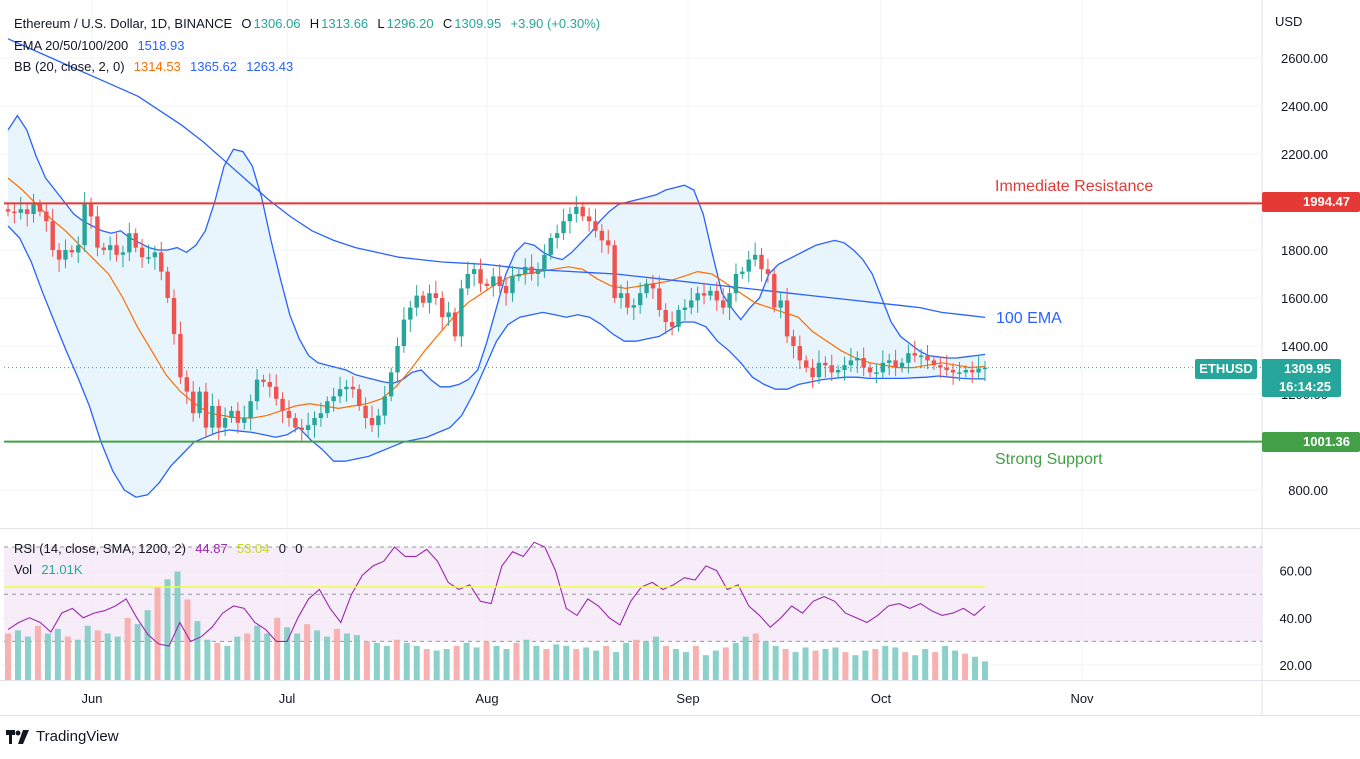 The width and height of the screenshot is (1360, 759). What do you see at coordinates (1029, 318) in the screenshot?
I see `ema-annotation: 100 EMA` at bounding box center [1029, 318].